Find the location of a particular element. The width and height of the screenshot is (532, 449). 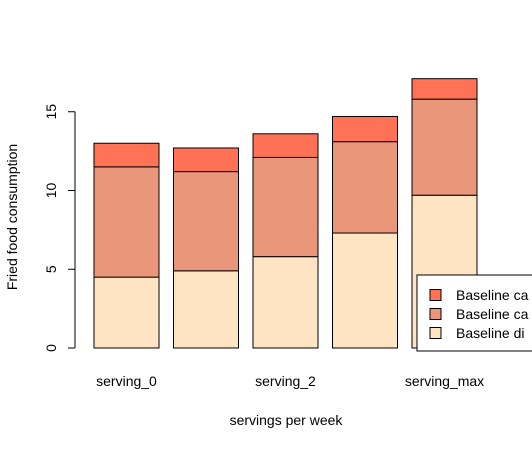

y-axis-title: Fried food consumption is located at coordinates (12, 217).